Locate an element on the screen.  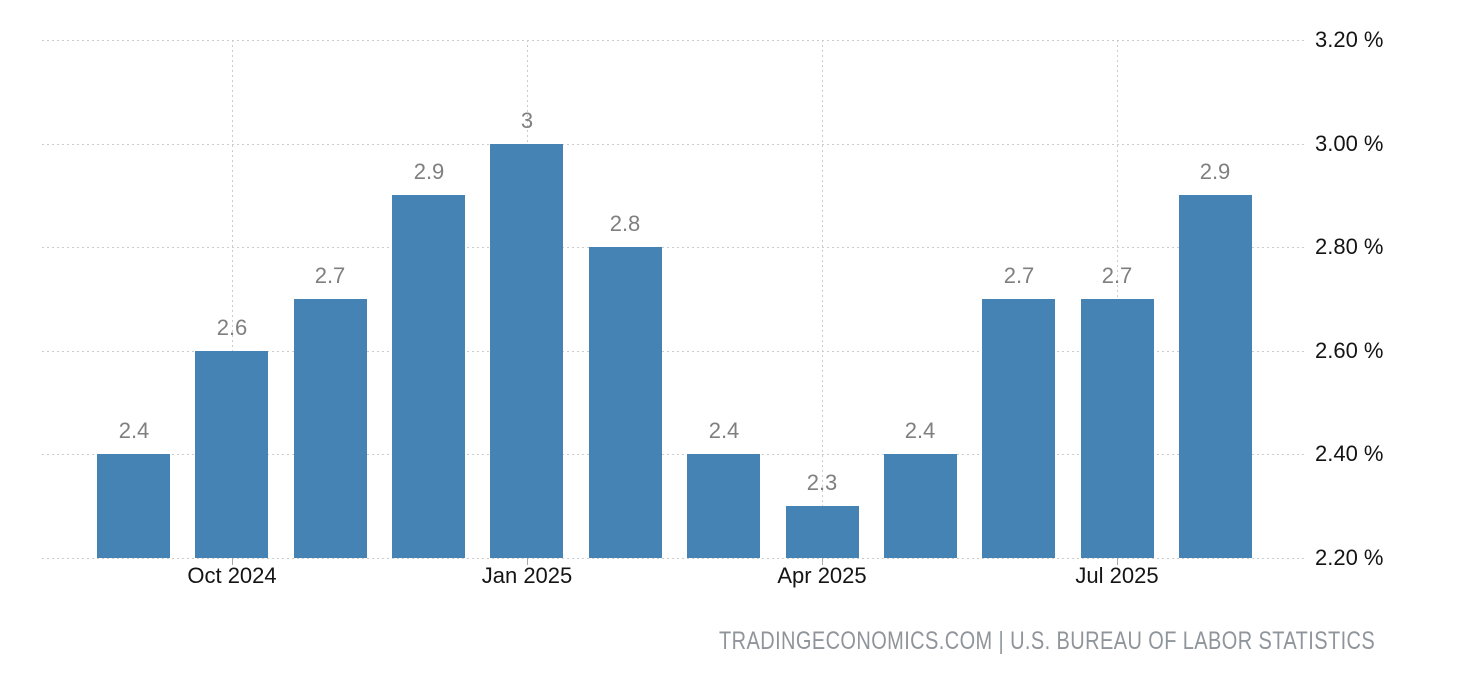
y-axis-label: 2.20 % is located at coordinates (1349, 557).